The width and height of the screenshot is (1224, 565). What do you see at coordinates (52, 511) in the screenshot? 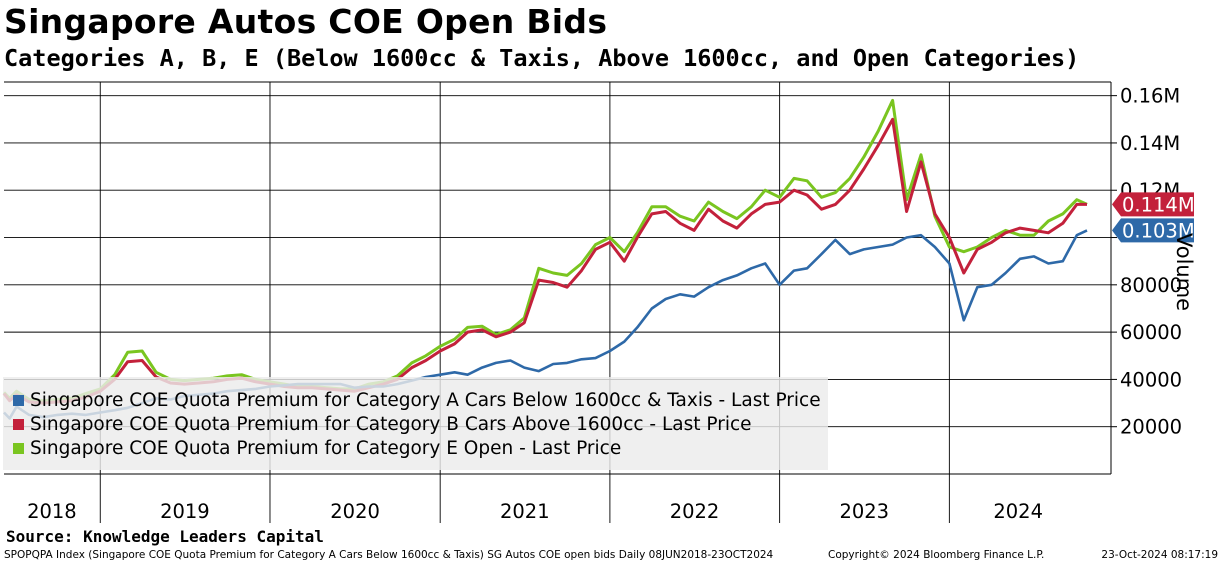
I see `x-tick-label: 2018` at bounding box center [52, 511].